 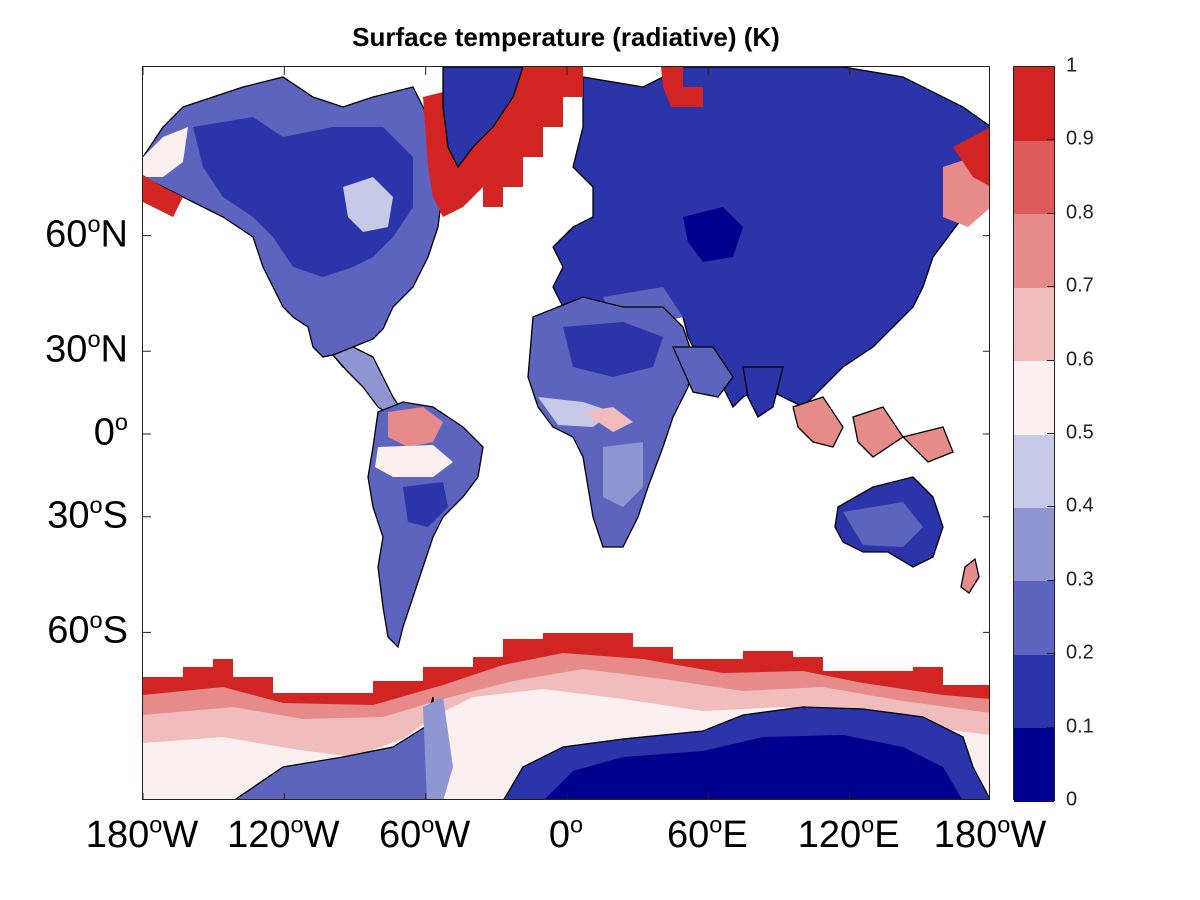 I want to click on lon-label-180w: 180oW, so click(x=142, y=833).